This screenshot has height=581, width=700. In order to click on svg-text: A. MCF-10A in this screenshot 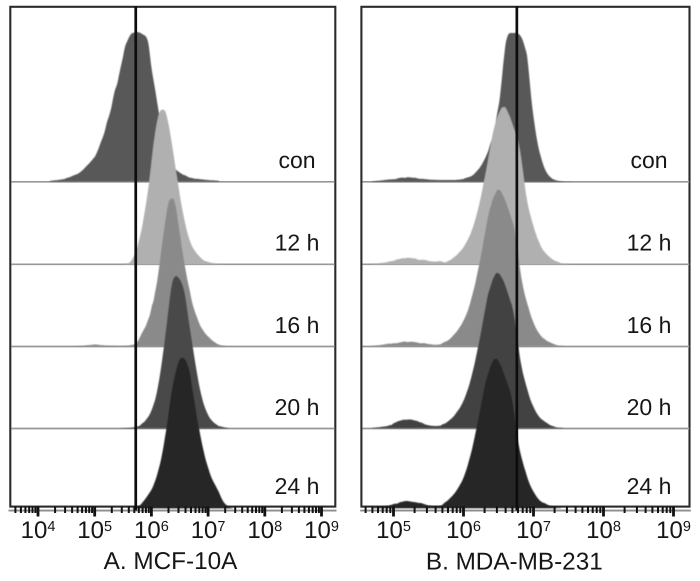, I will do `click(171, 561)`.